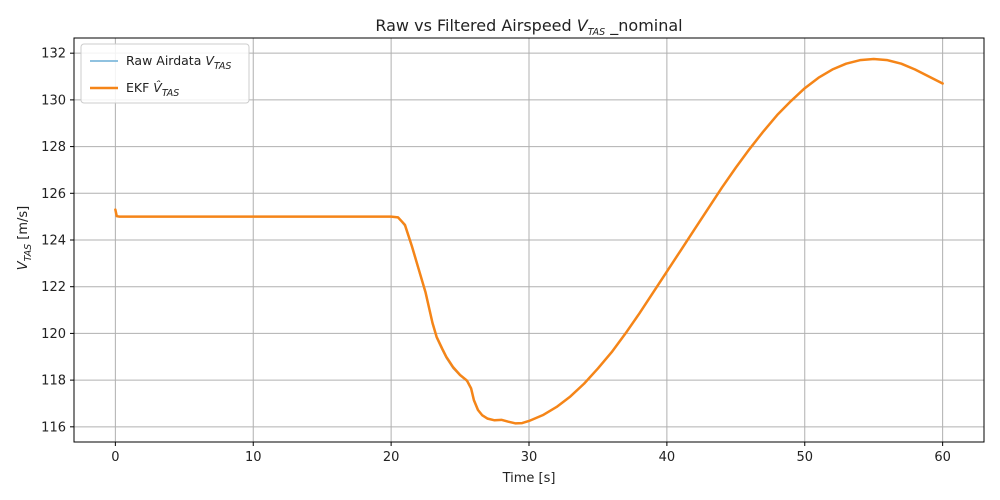  Describe the element at coordinates (53, 194) in the screenshot. I see `y-tick-label: 126` at that location.